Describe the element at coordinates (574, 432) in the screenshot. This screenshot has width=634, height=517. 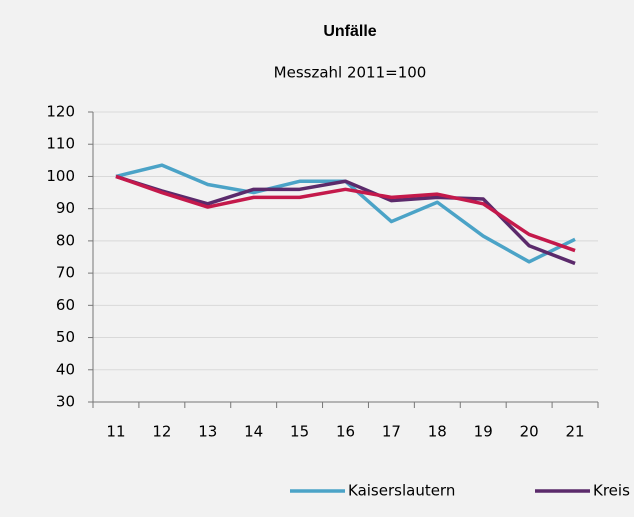
I see `x-tick-label: 21` at that location.